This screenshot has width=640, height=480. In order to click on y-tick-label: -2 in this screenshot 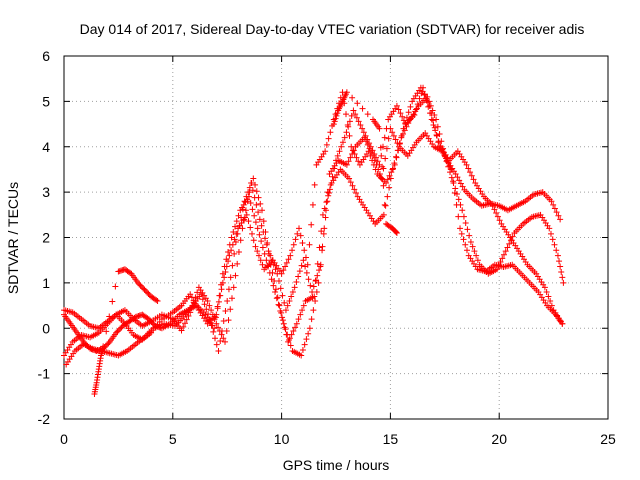, I will do `click(44, 419)`.